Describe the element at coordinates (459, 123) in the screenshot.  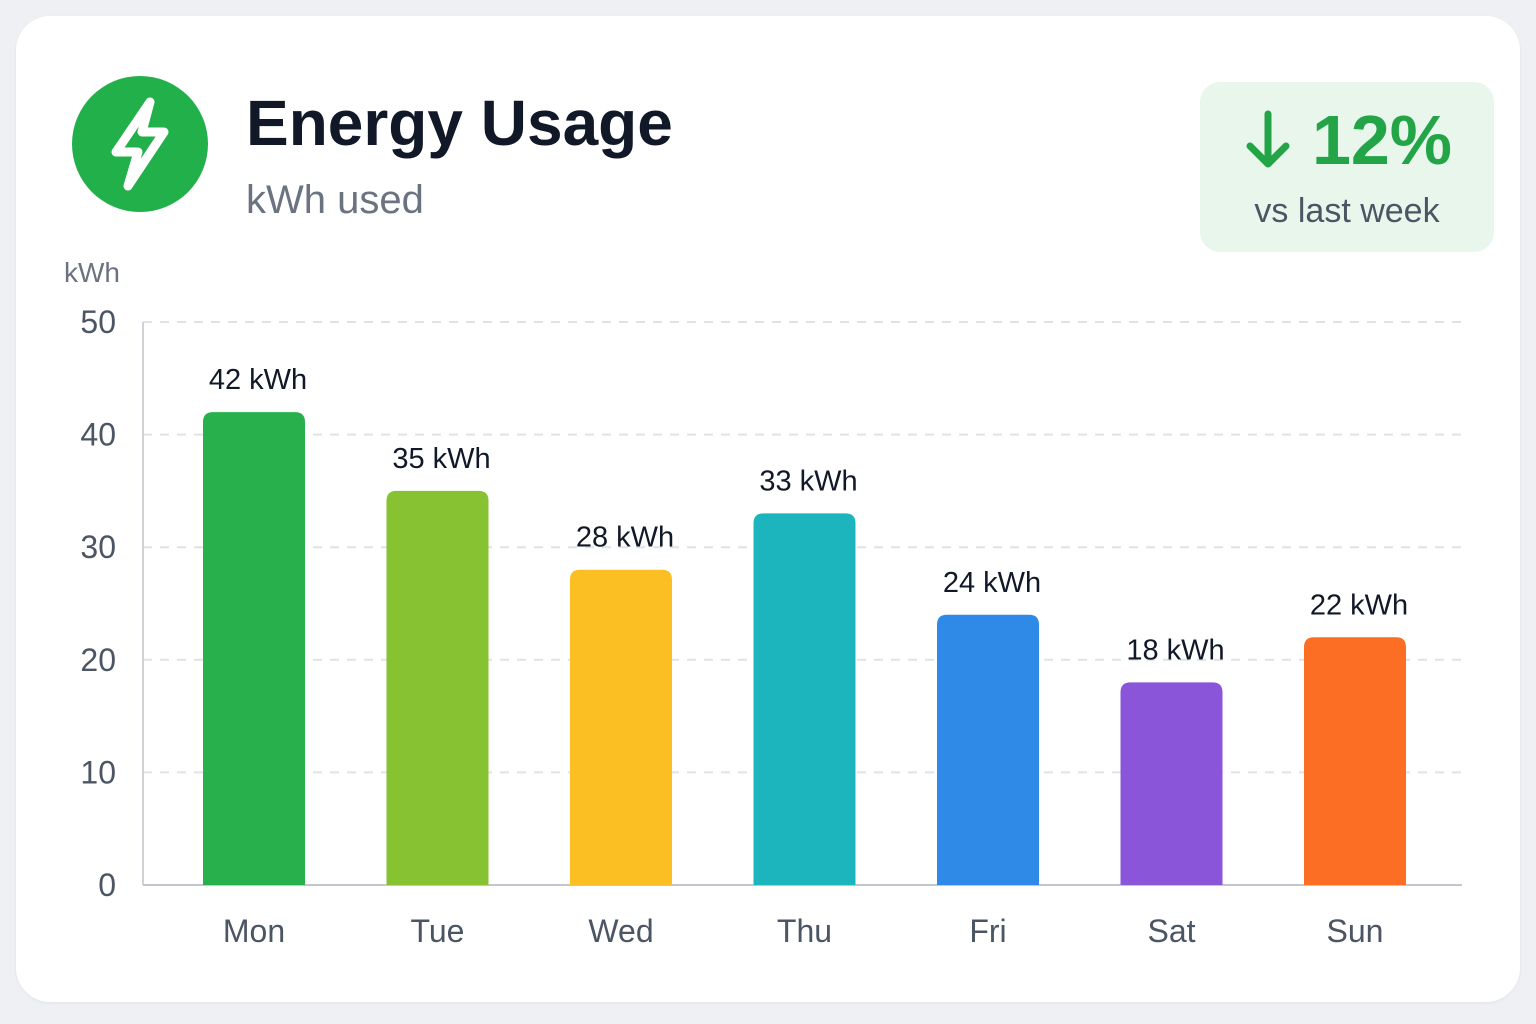
I see `page-title: Energy Usage` at that location.